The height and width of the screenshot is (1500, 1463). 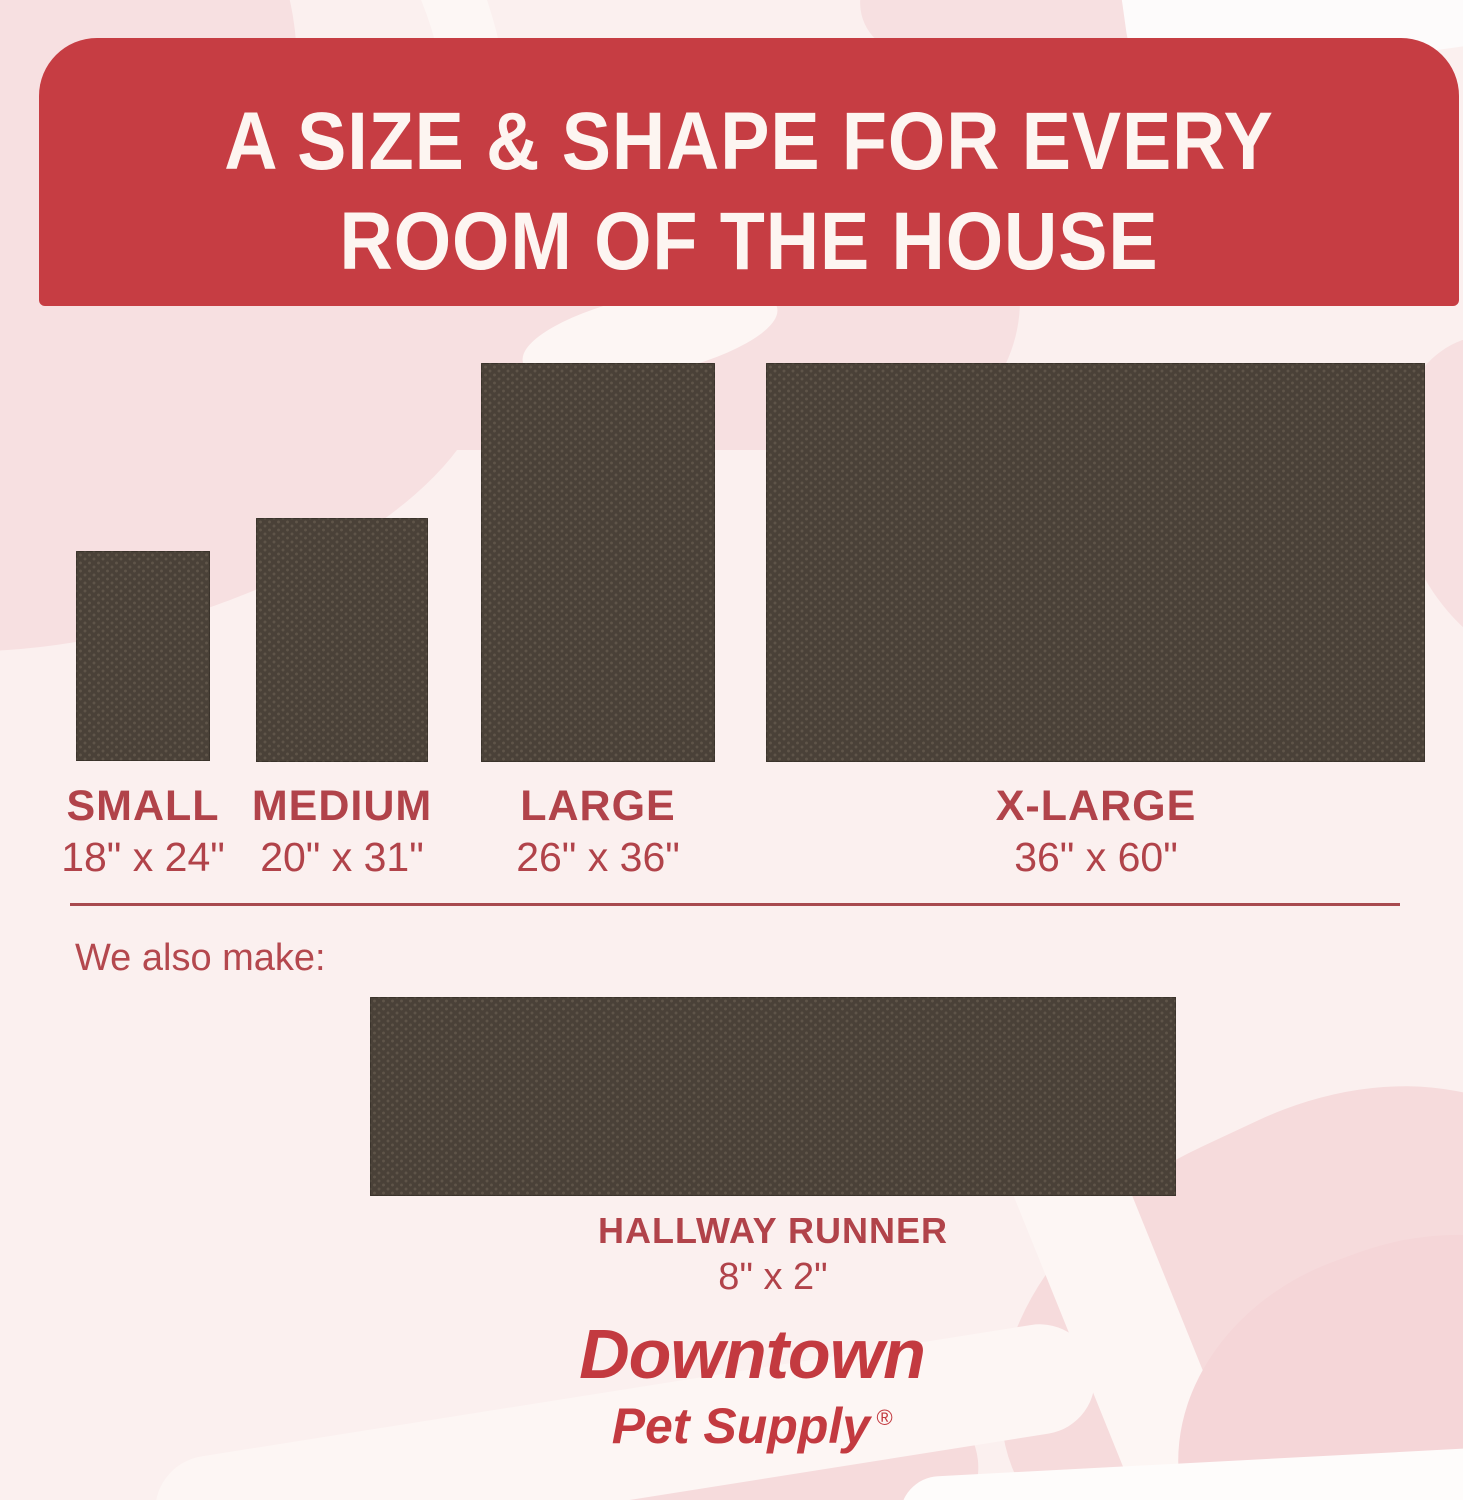 I want to click on size-dimensions: 8" x 2", so click(x=773, y=1277).